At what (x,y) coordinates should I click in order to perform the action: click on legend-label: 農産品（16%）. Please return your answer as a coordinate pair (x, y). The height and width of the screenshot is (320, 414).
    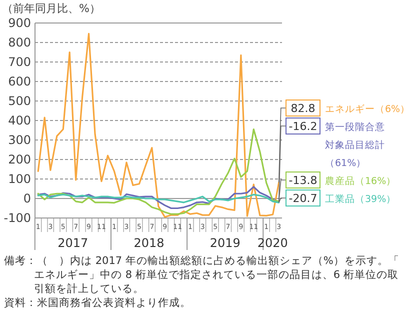
    Looking at the image, I should click on (360, 181).